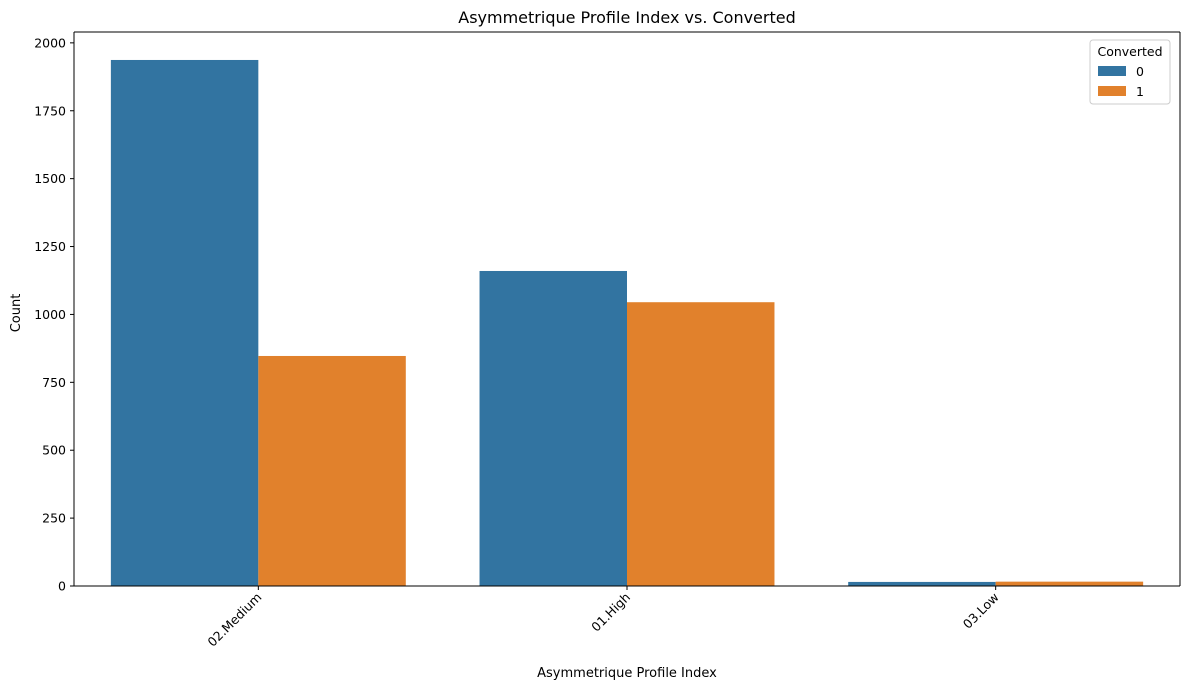 The height and width of the screenshot is (690, 1189). I want to click on x-tick-label: 03.Low, so click(981, 611).